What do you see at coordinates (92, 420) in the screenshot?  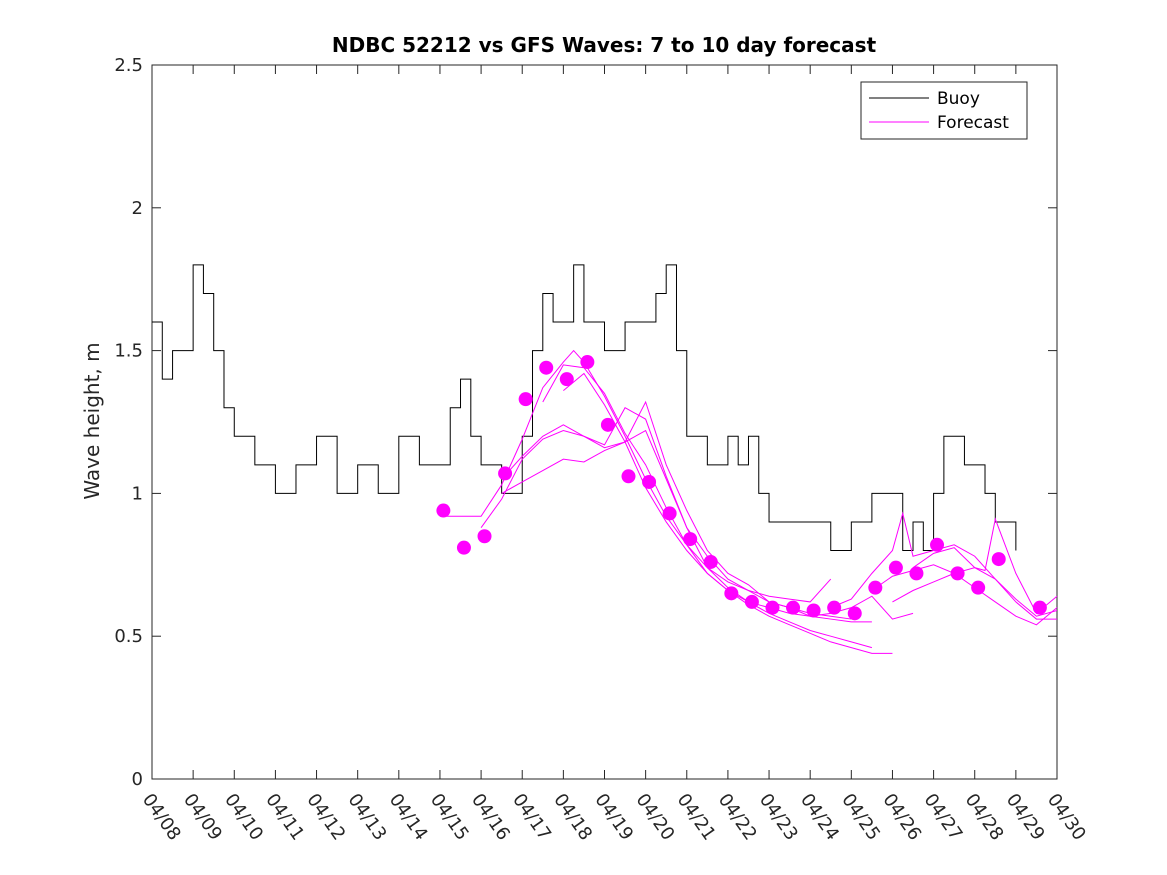 I see `y-axis-title: Wave height, m` at bounding box center [92, 420].